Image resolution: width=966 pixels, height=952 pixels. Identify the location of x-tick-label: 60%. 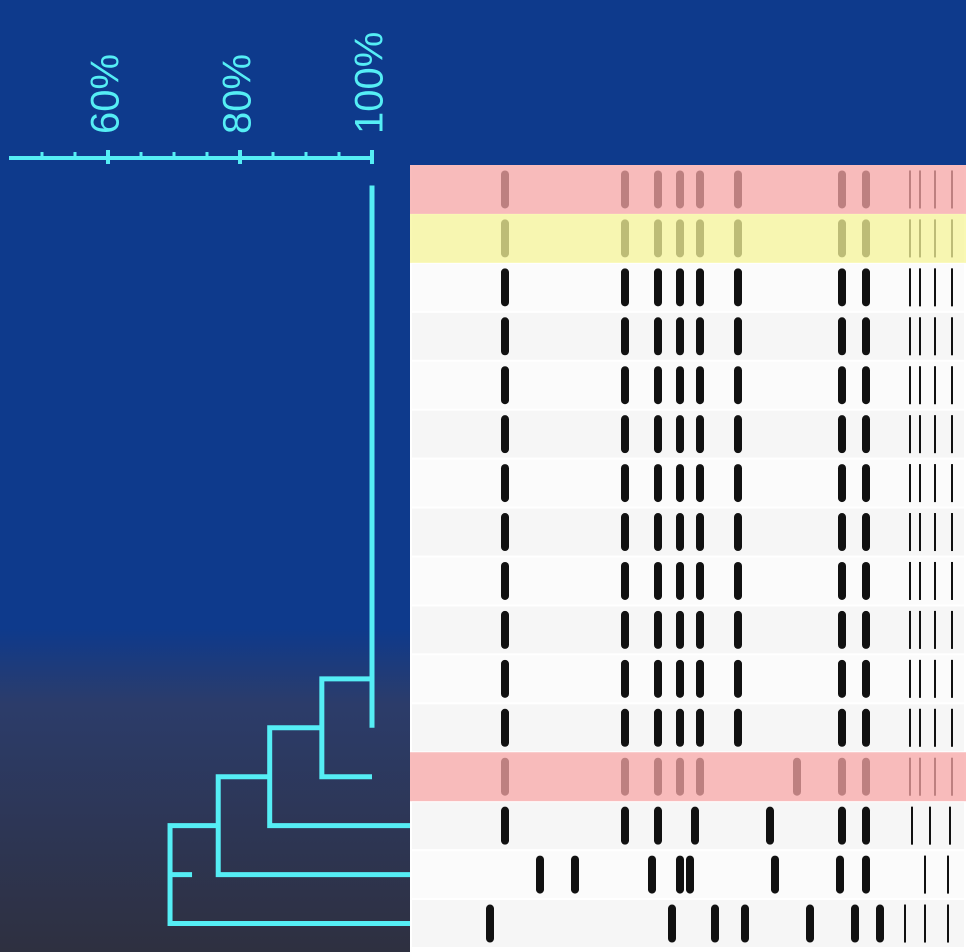
(106, 94).